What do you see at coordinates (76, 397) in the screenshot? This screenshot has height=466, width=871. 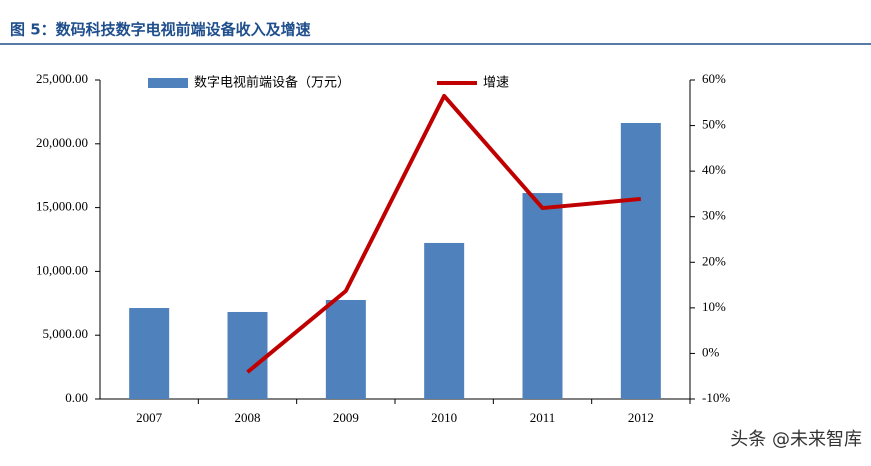 I see `y-tick-label: 0.00` at bounding box center [76, 397].